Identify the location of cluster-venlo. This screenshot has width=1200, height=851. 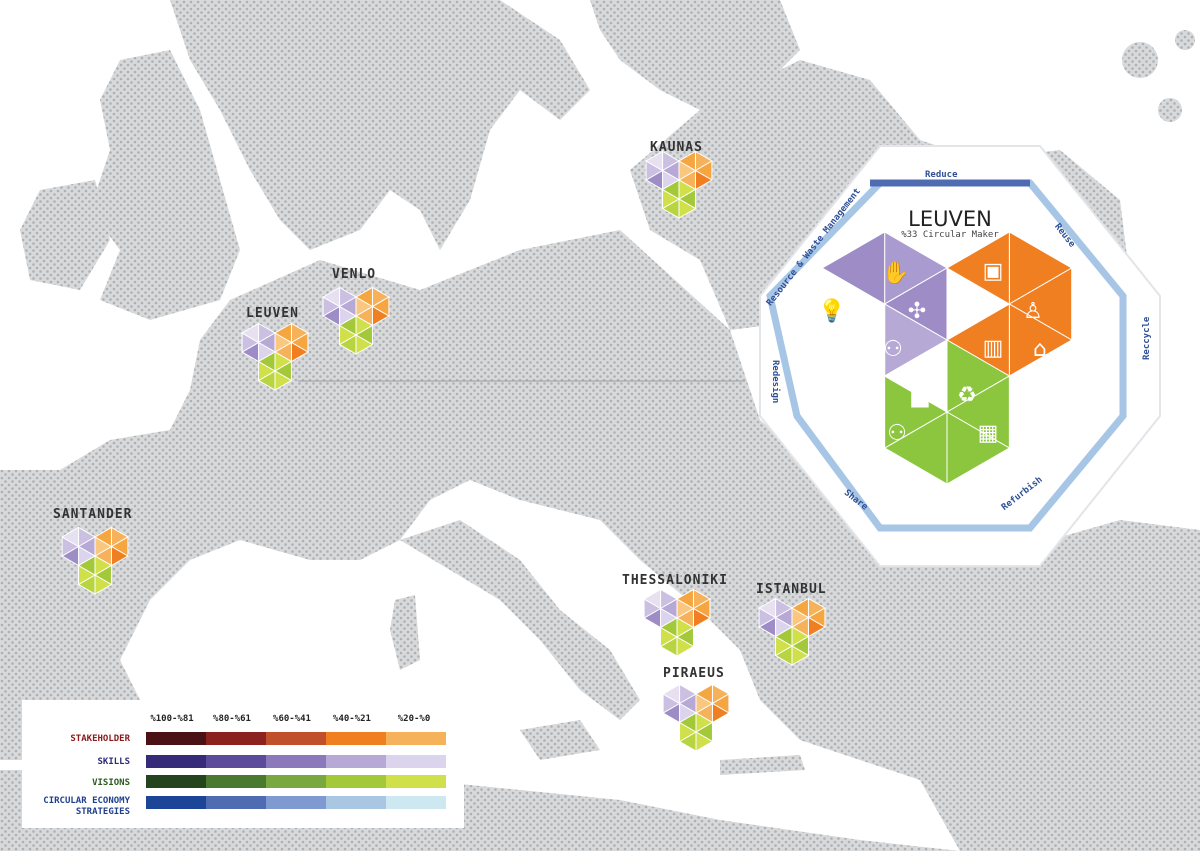
(356, 320).